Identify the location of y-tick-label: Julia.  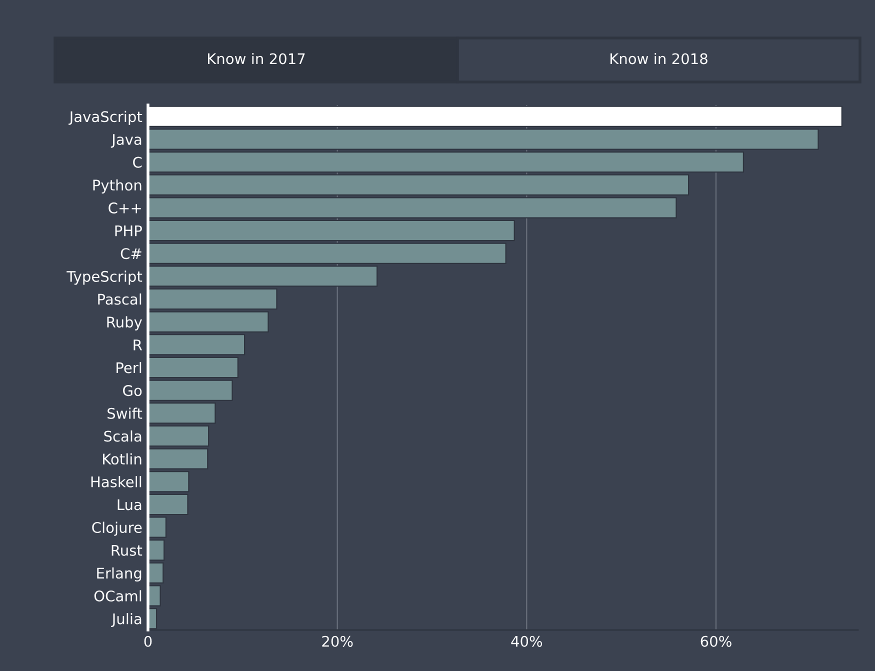
(126, 620).